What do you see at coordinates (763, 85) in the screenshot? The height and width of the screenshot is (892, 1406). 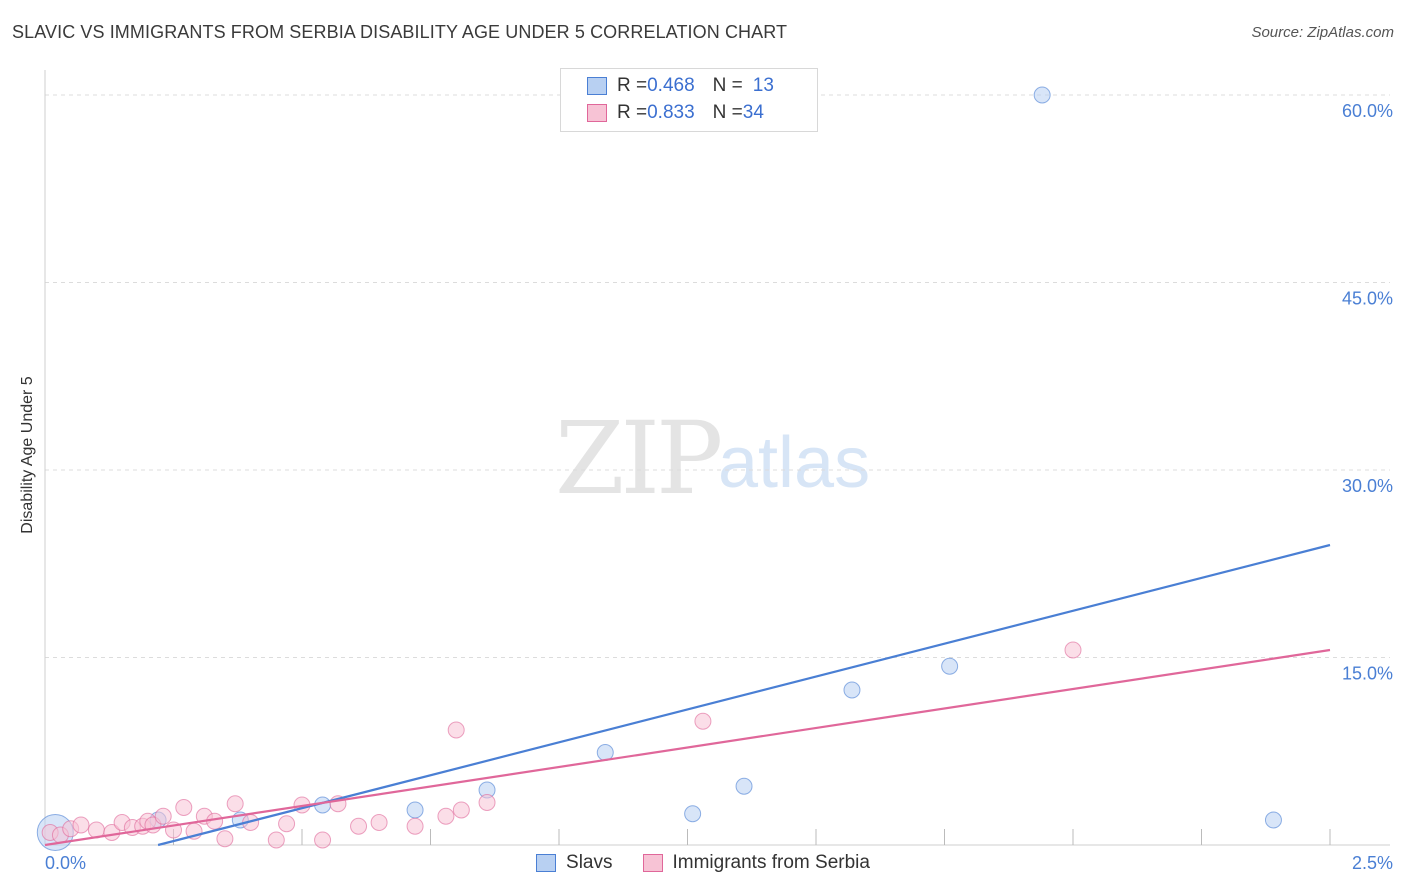 I see `legend-n-value: 13` at bounding box center [763, 85].